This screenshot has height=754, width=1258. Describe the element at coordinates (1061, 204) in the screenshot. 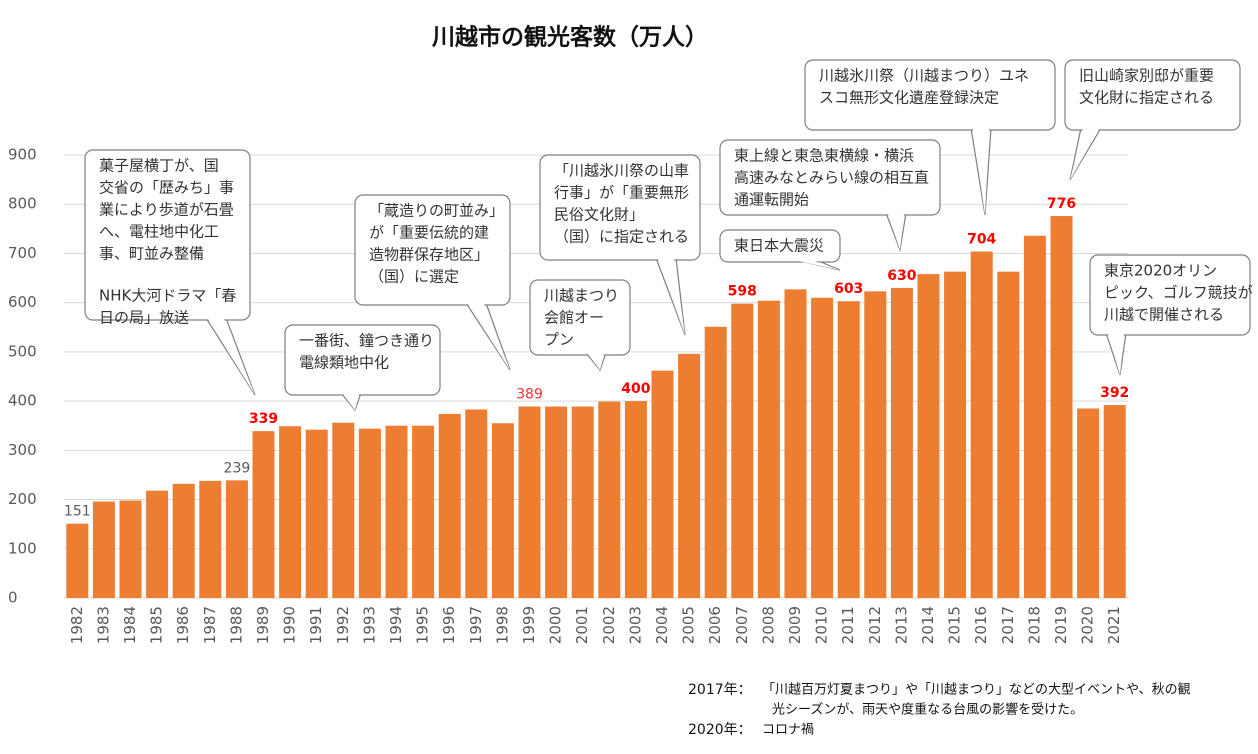

I see `value-label: 776` at that location.